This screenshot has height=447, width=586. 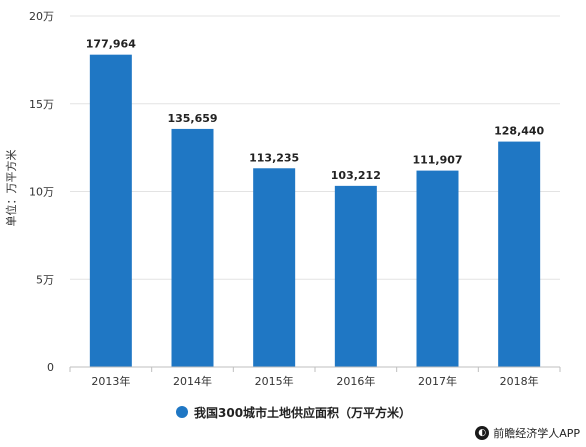 What do you see at coordinates (356, 175) in the screenshot?
I see `data-label: 103,212` at bounding box center [356, 175].